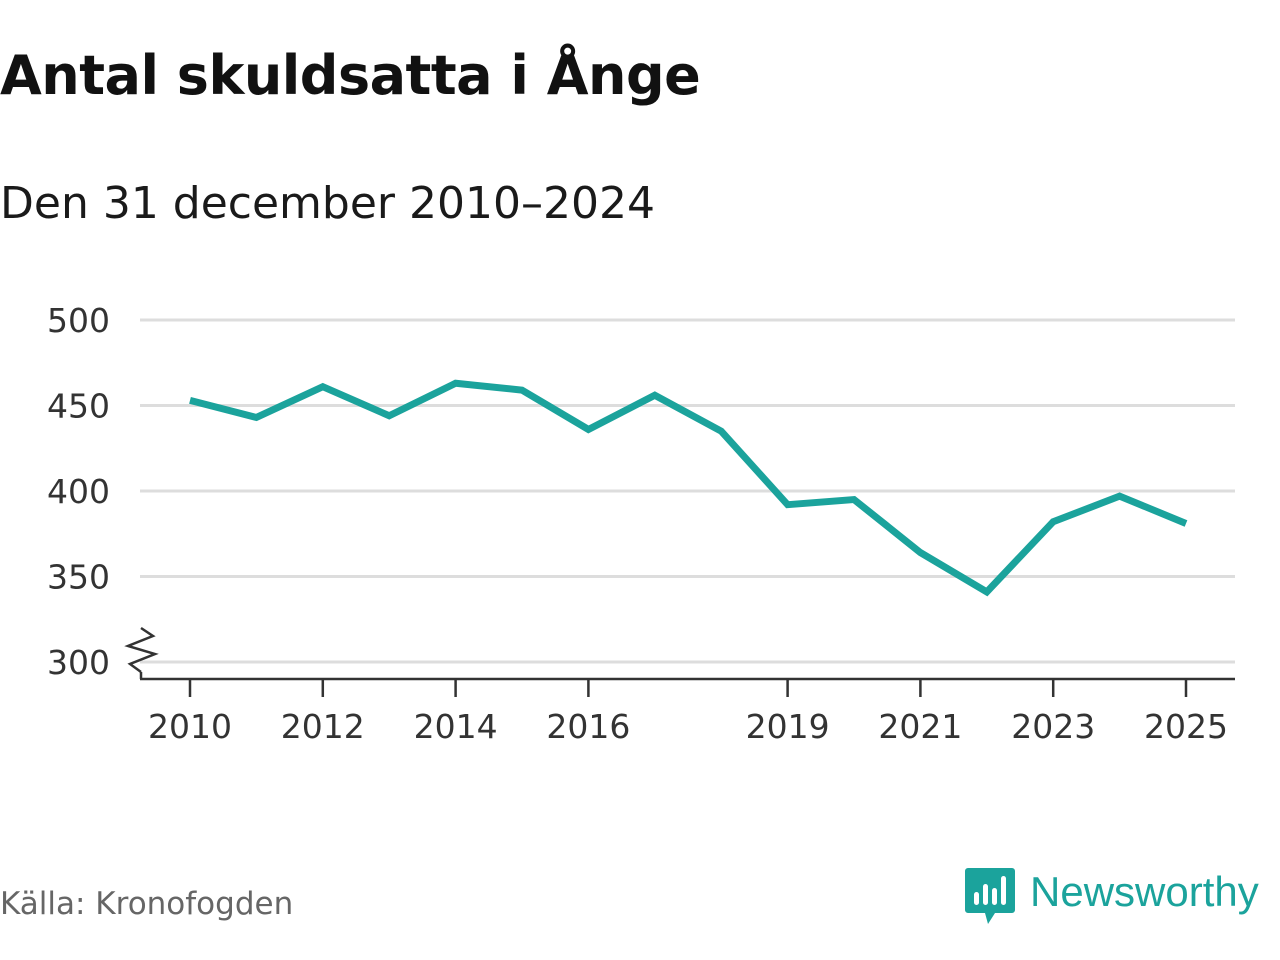 This screenshot has width=1280, height=960. I want to click on x-tick-label: 2010, so click(190, 726).